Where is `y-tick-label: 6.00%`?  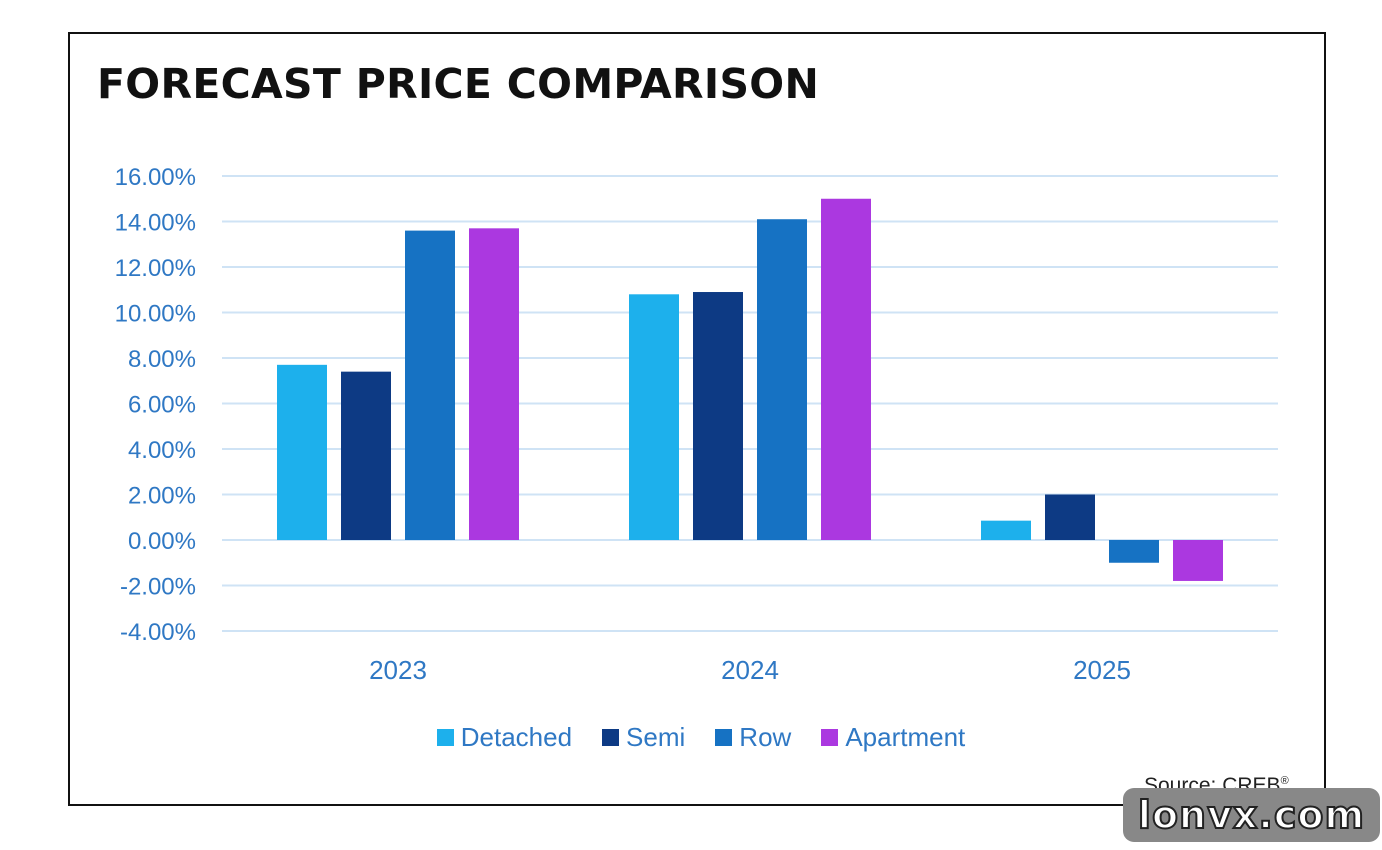
y-tick-label: 6.00% is located at coordinates (162, 405).